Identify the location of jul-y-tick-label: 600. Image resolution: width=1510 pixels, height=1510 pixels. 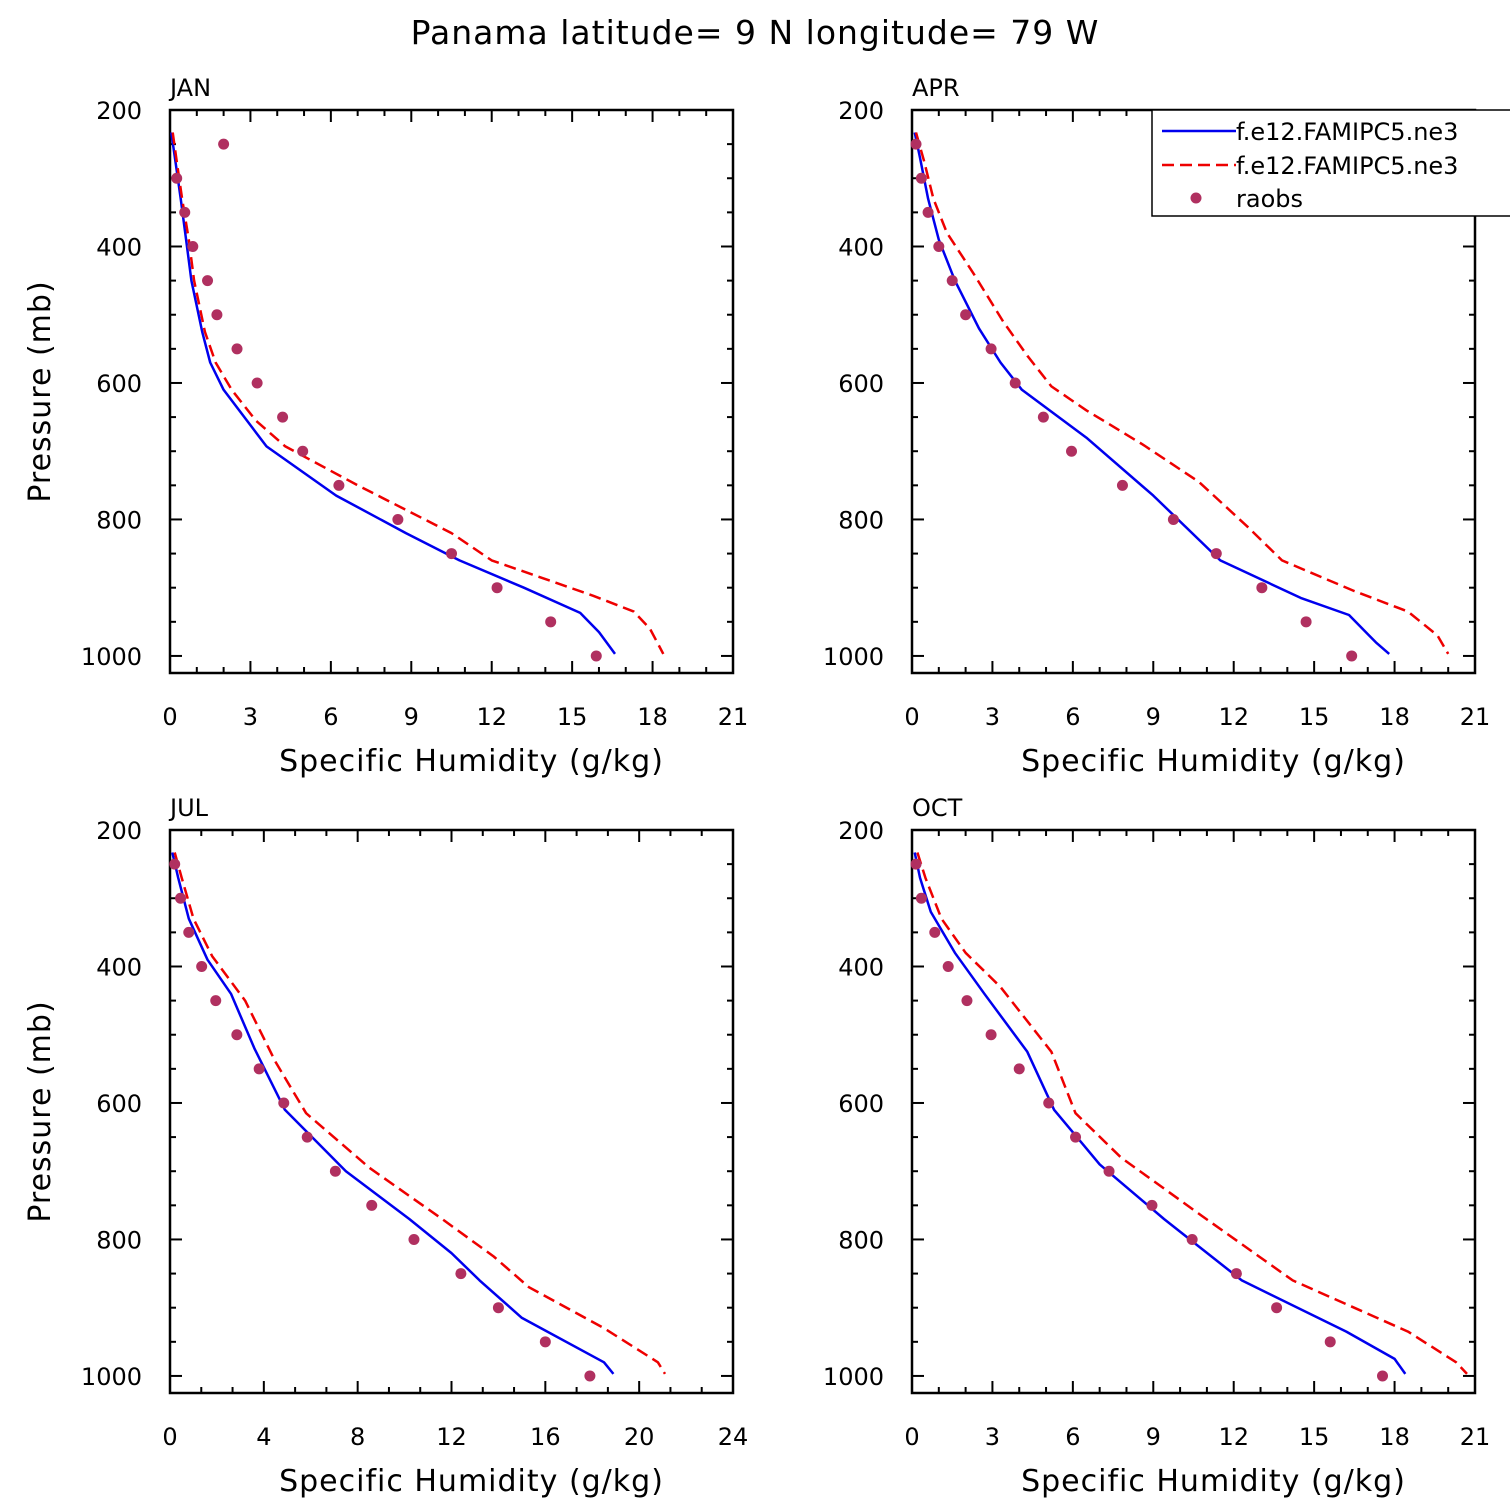
(119, 1104).